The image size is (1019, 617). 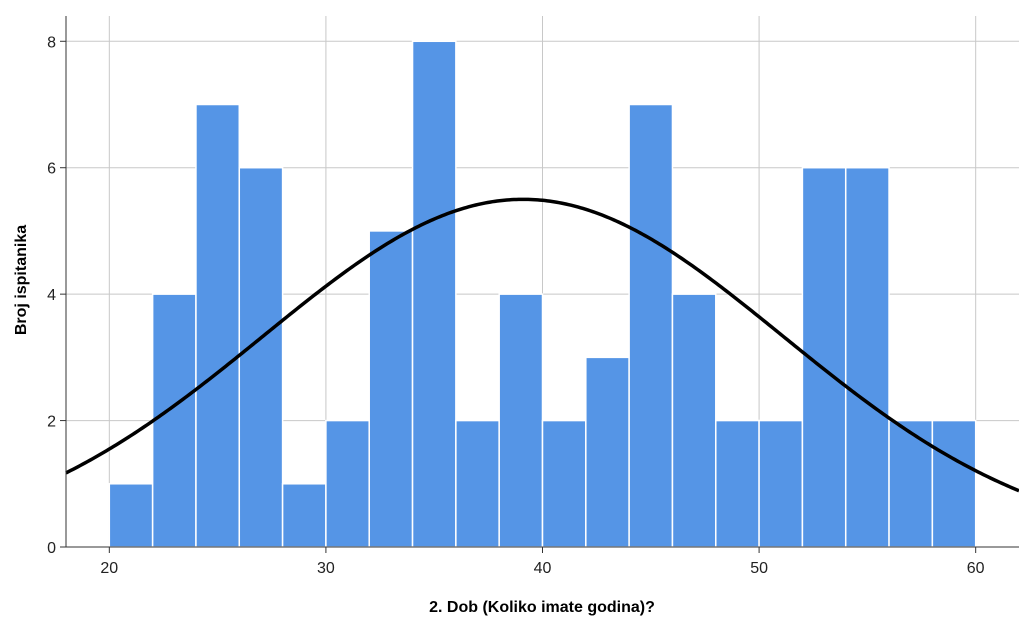 I want to click on y-tick-label: 8, so click(x=51, y=42).